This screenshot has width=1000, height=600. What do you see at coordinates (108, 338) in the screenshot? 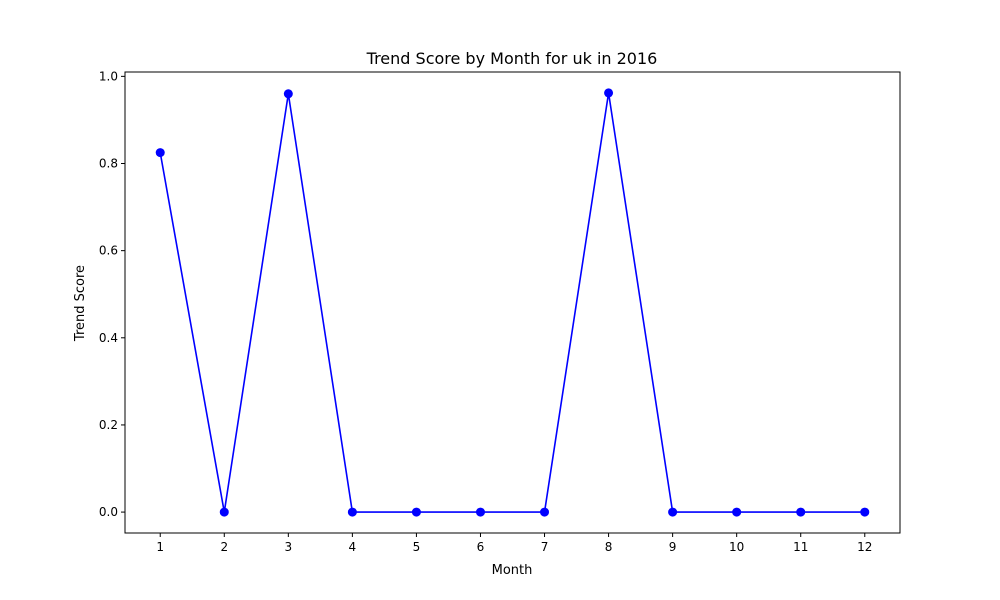
I see `y-tick-label: 0.4` at bounding box center [108, 338].